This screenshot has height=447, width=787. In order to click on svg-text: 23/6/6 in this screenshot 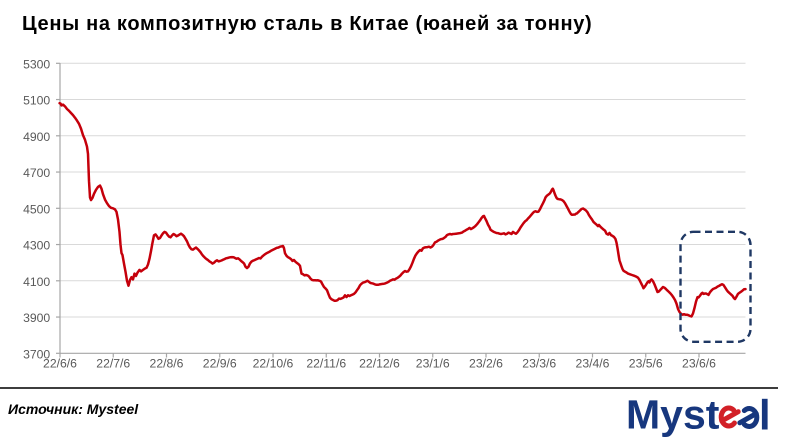, I will do `click(699, 364)`.